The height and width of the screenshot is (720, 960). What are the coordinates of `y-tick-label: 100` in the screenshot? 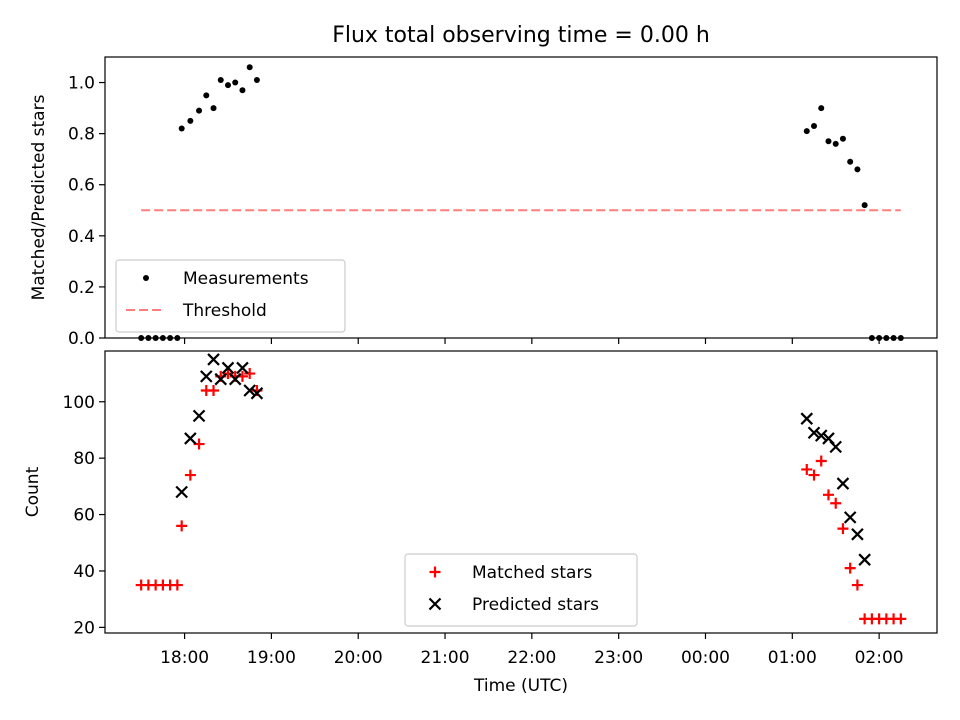 It's located at (79, 403).